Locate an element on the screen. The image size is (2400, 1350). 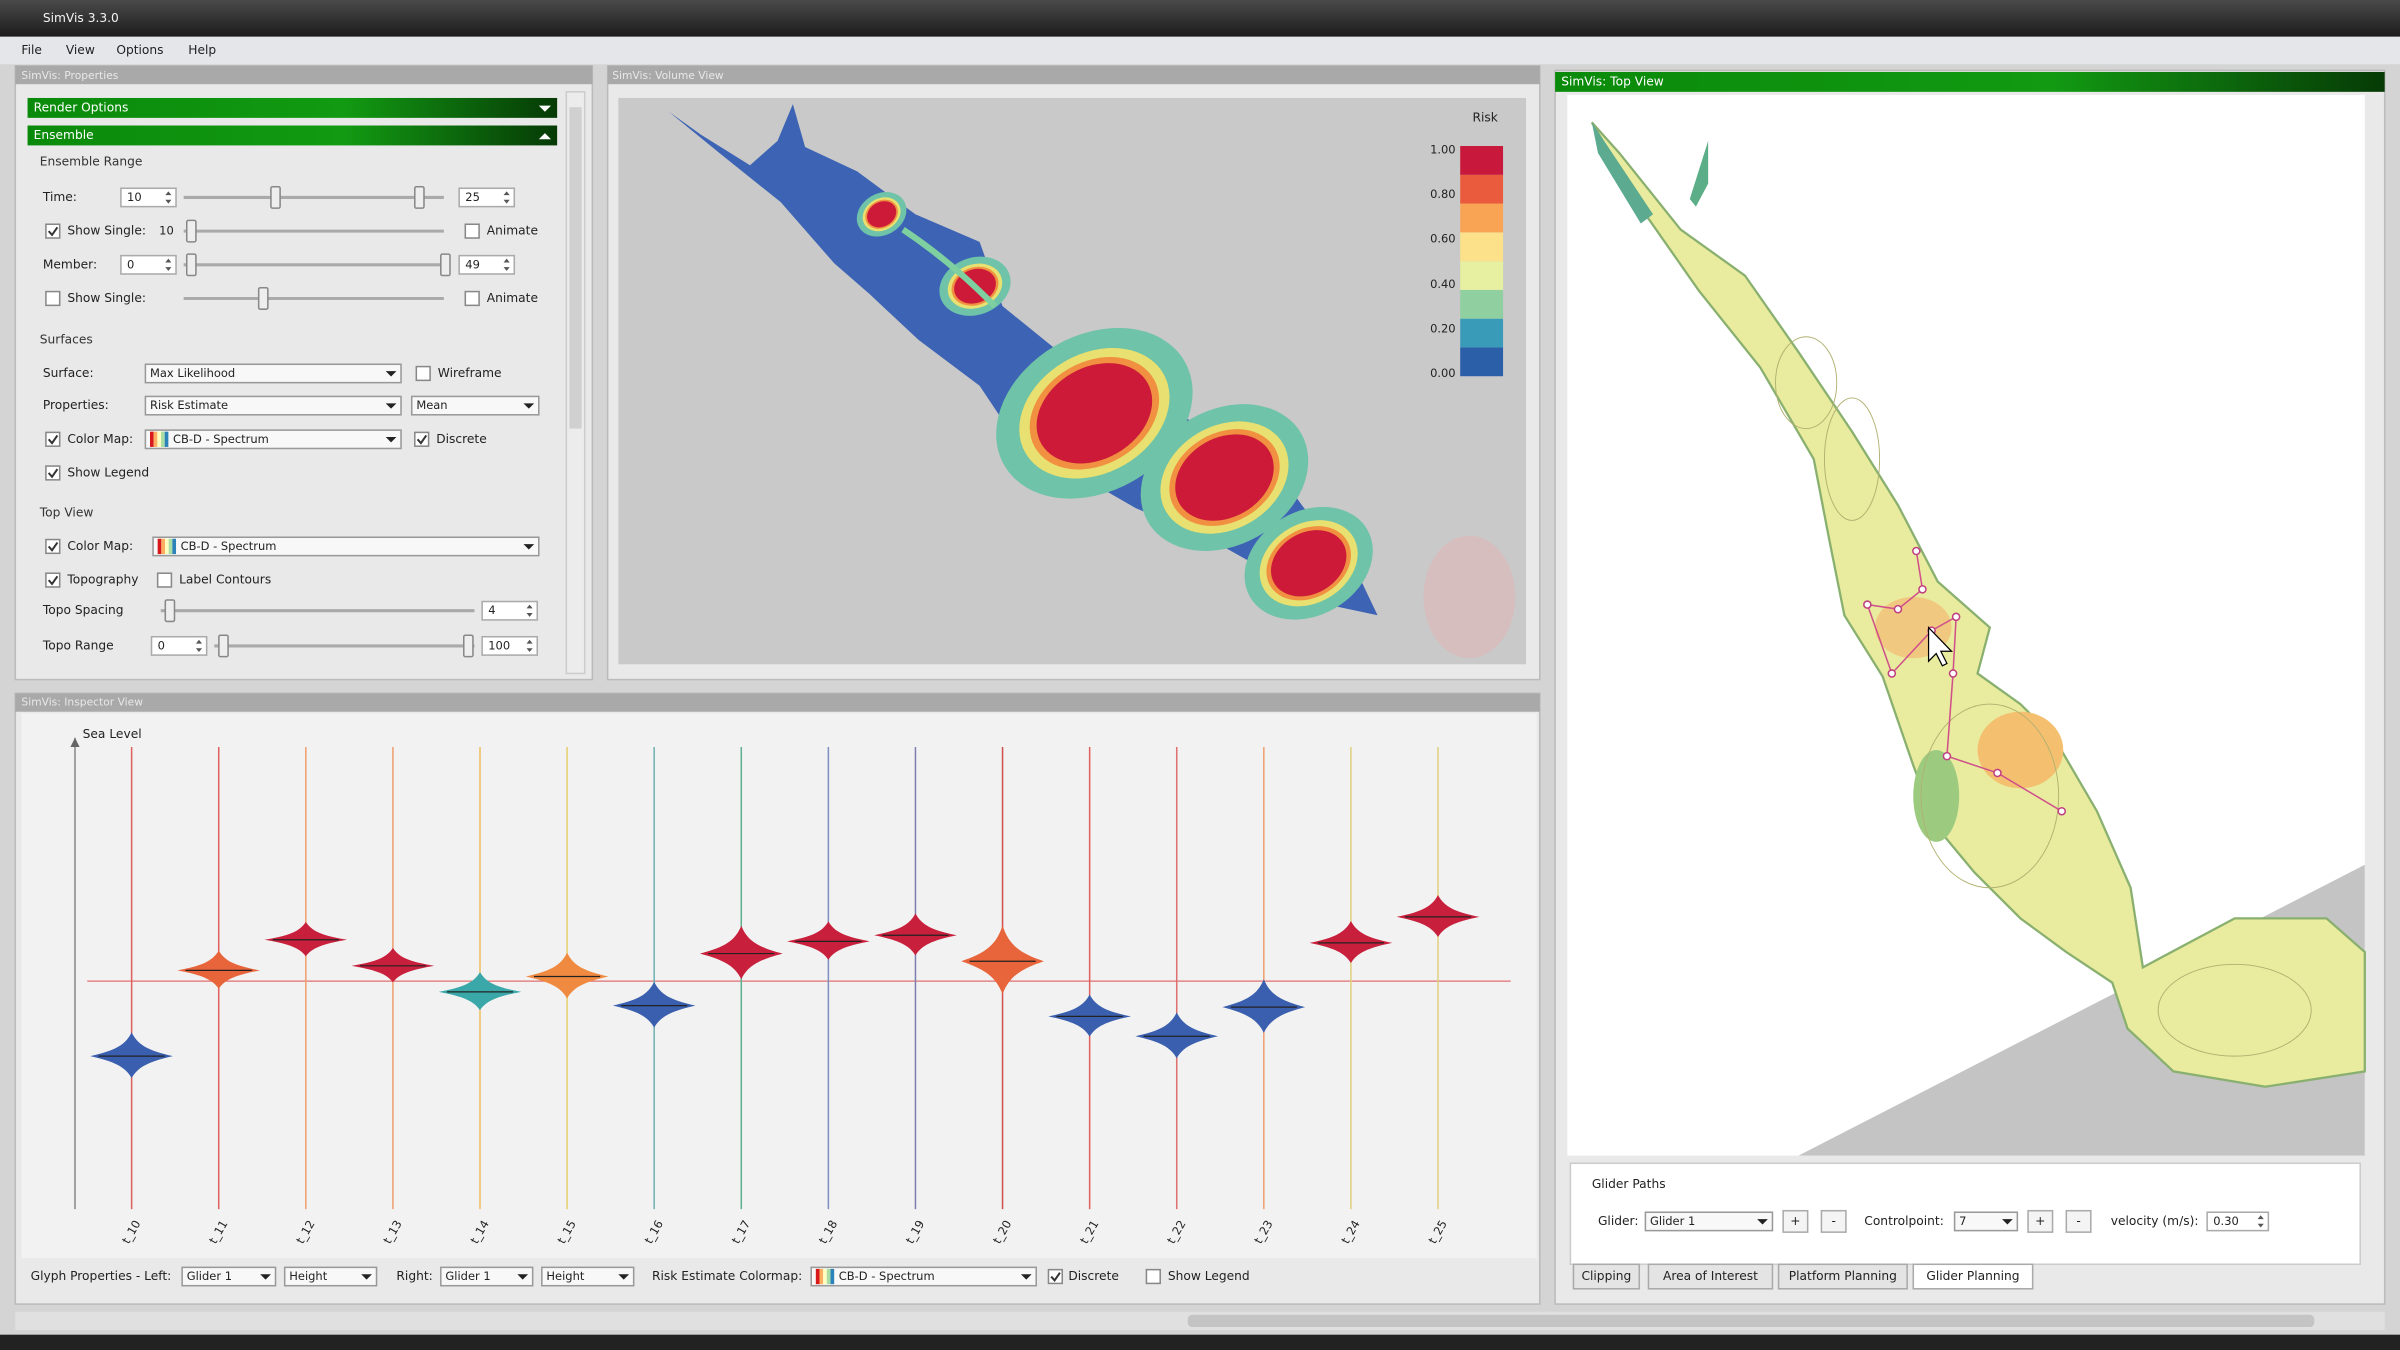
menu-item: View is located at coordinates (80, 50).